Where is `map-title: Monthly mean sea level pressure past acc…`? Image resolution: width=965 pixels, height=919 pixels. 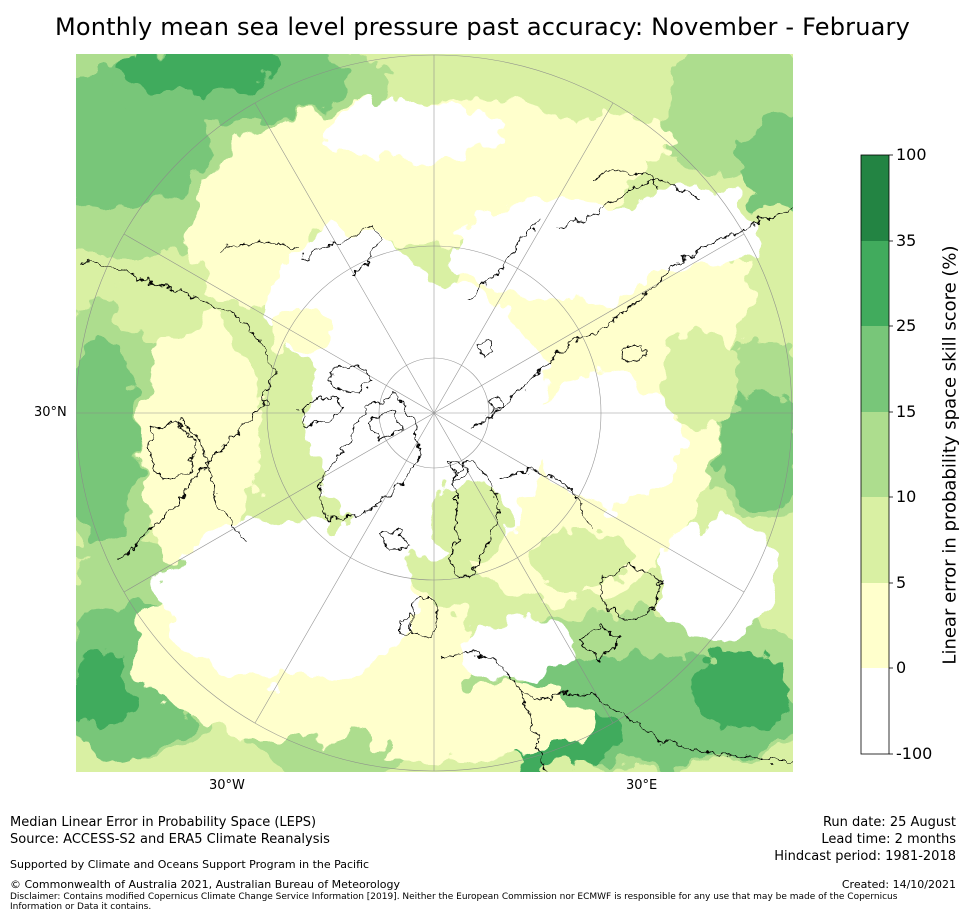
map-title: Monthly mean sea level pressure past acc… is located at coordinates (482, 27).